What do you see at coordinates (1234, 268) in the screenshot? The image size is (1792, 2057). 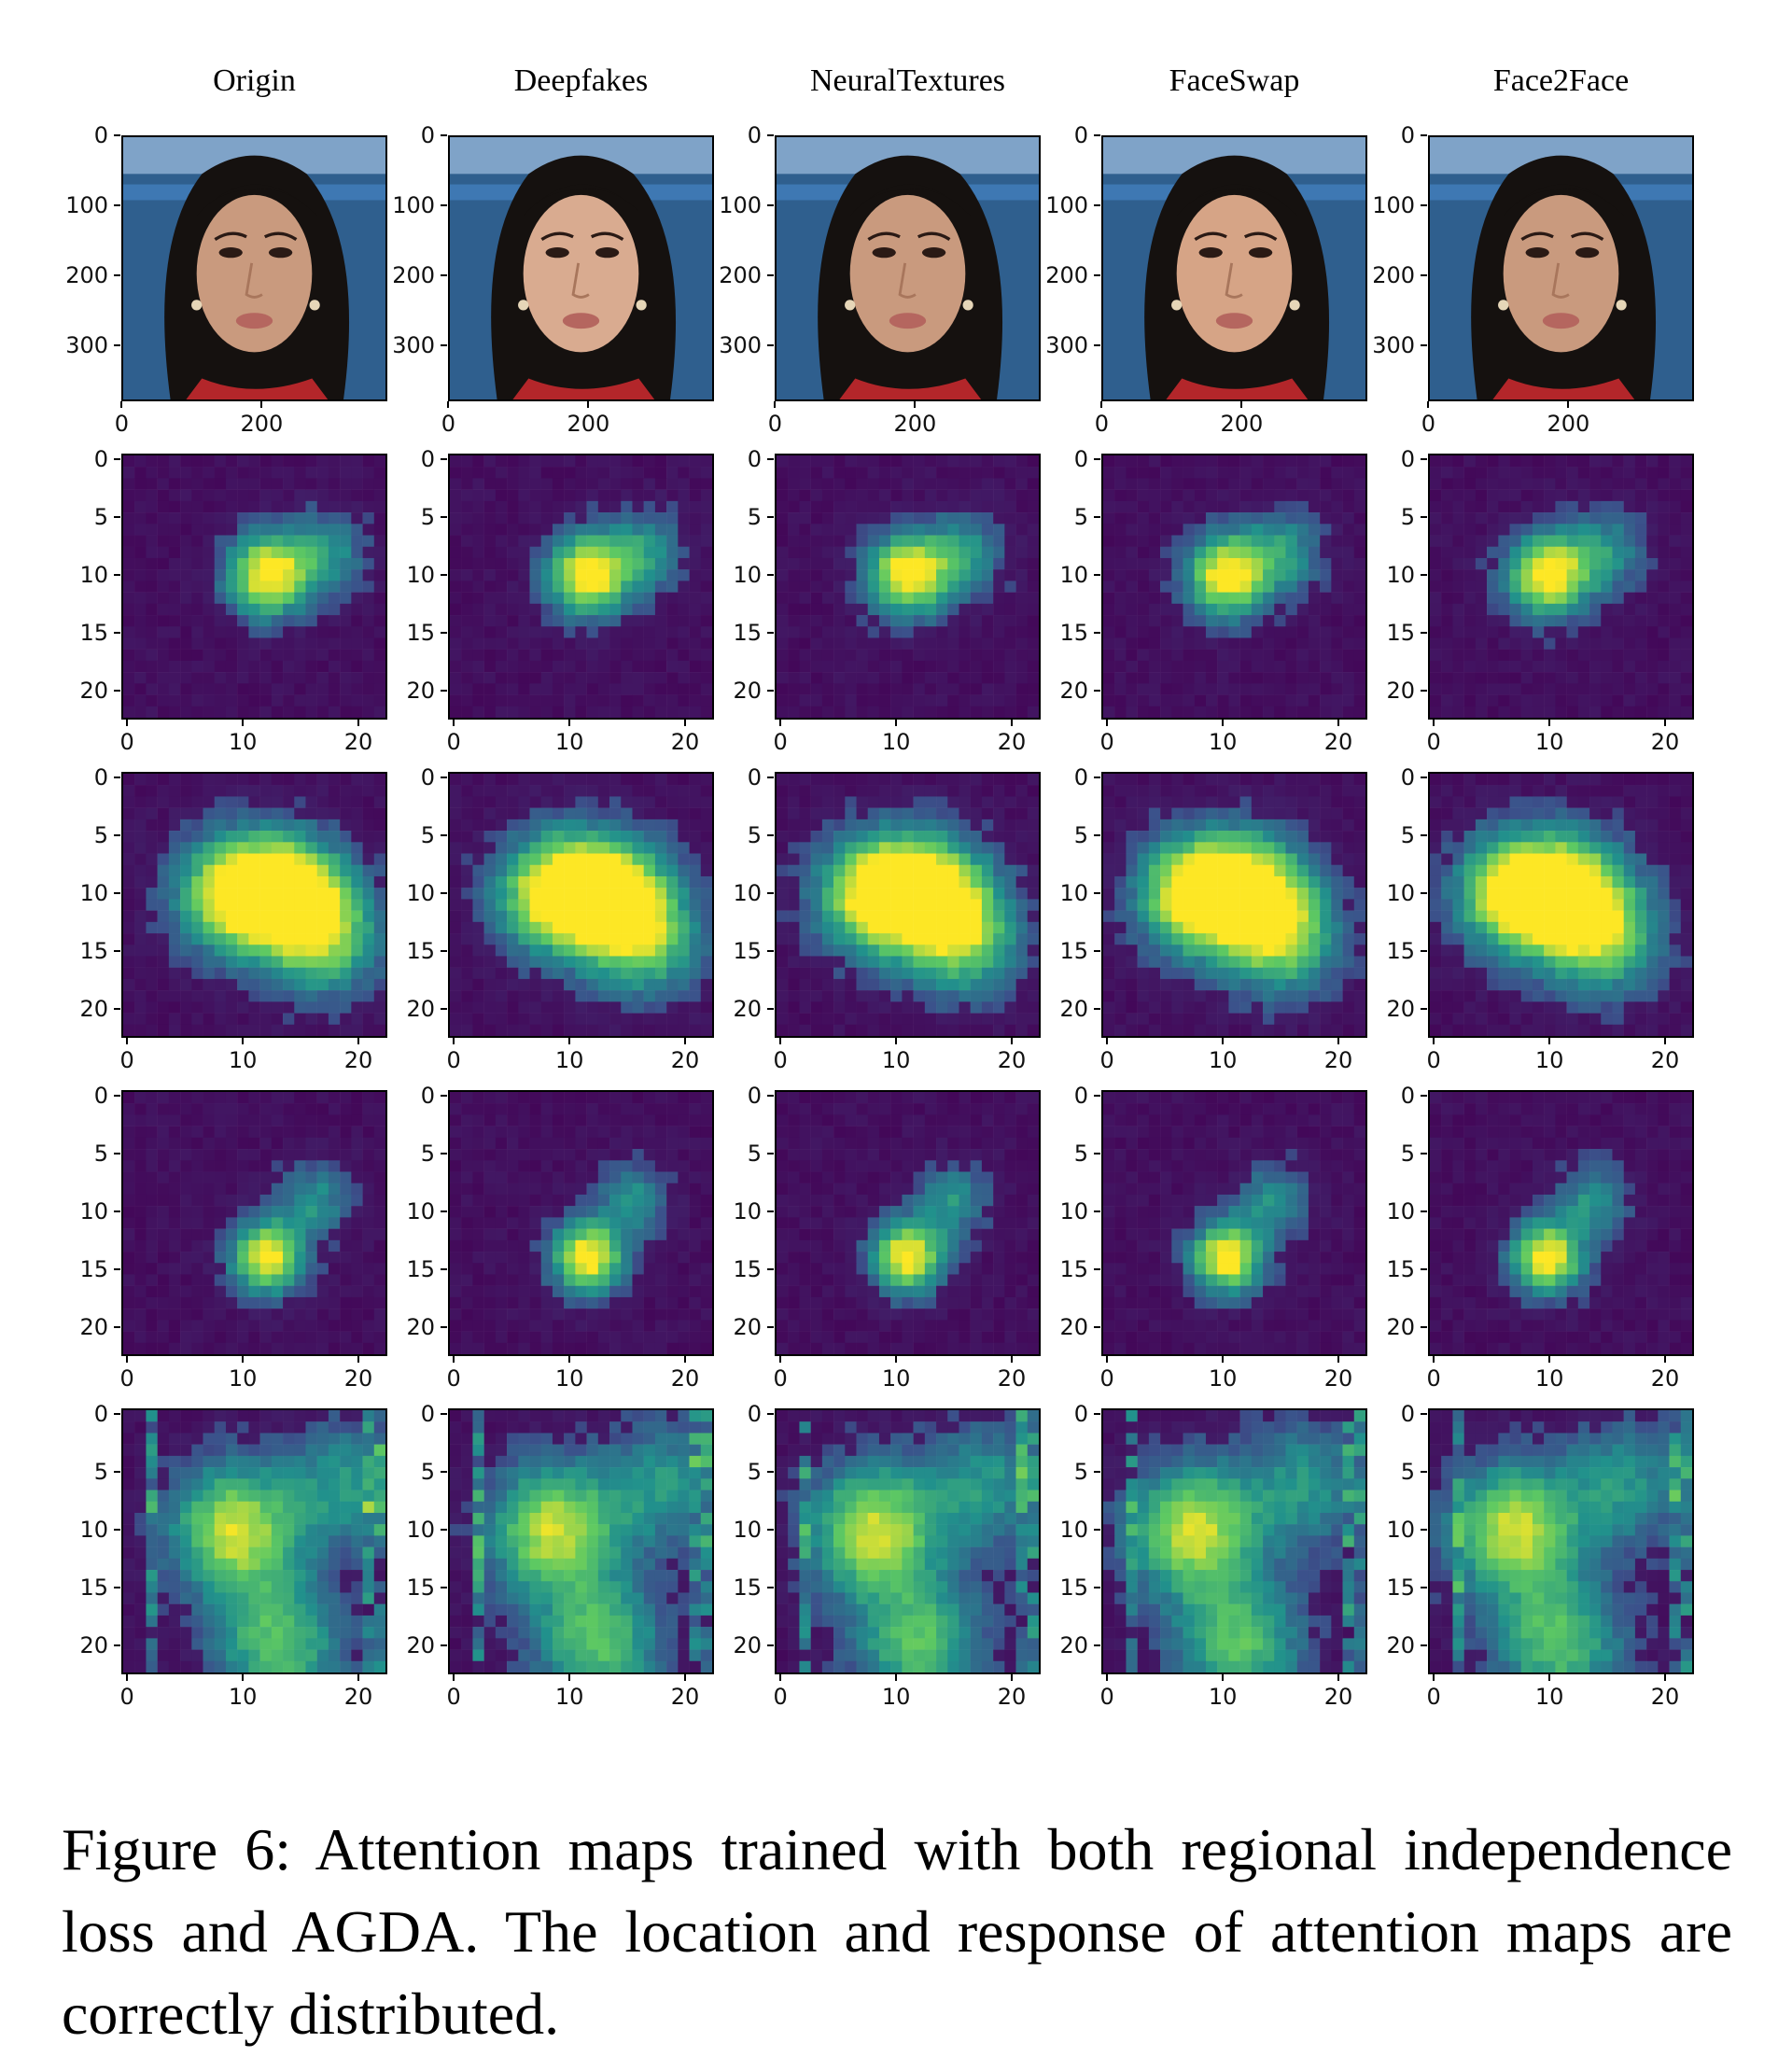 I see `face-photo-graphic` at bounding box center [1234, 268].